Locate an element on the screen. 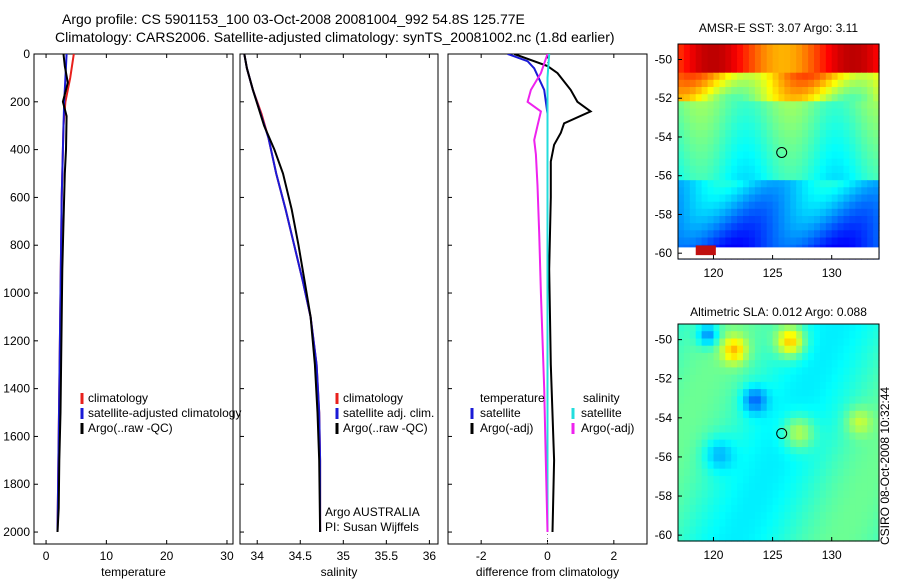 Image resolution: width=900 pixels, height=580 pixels. series-line is located at coordinates (62, 293).